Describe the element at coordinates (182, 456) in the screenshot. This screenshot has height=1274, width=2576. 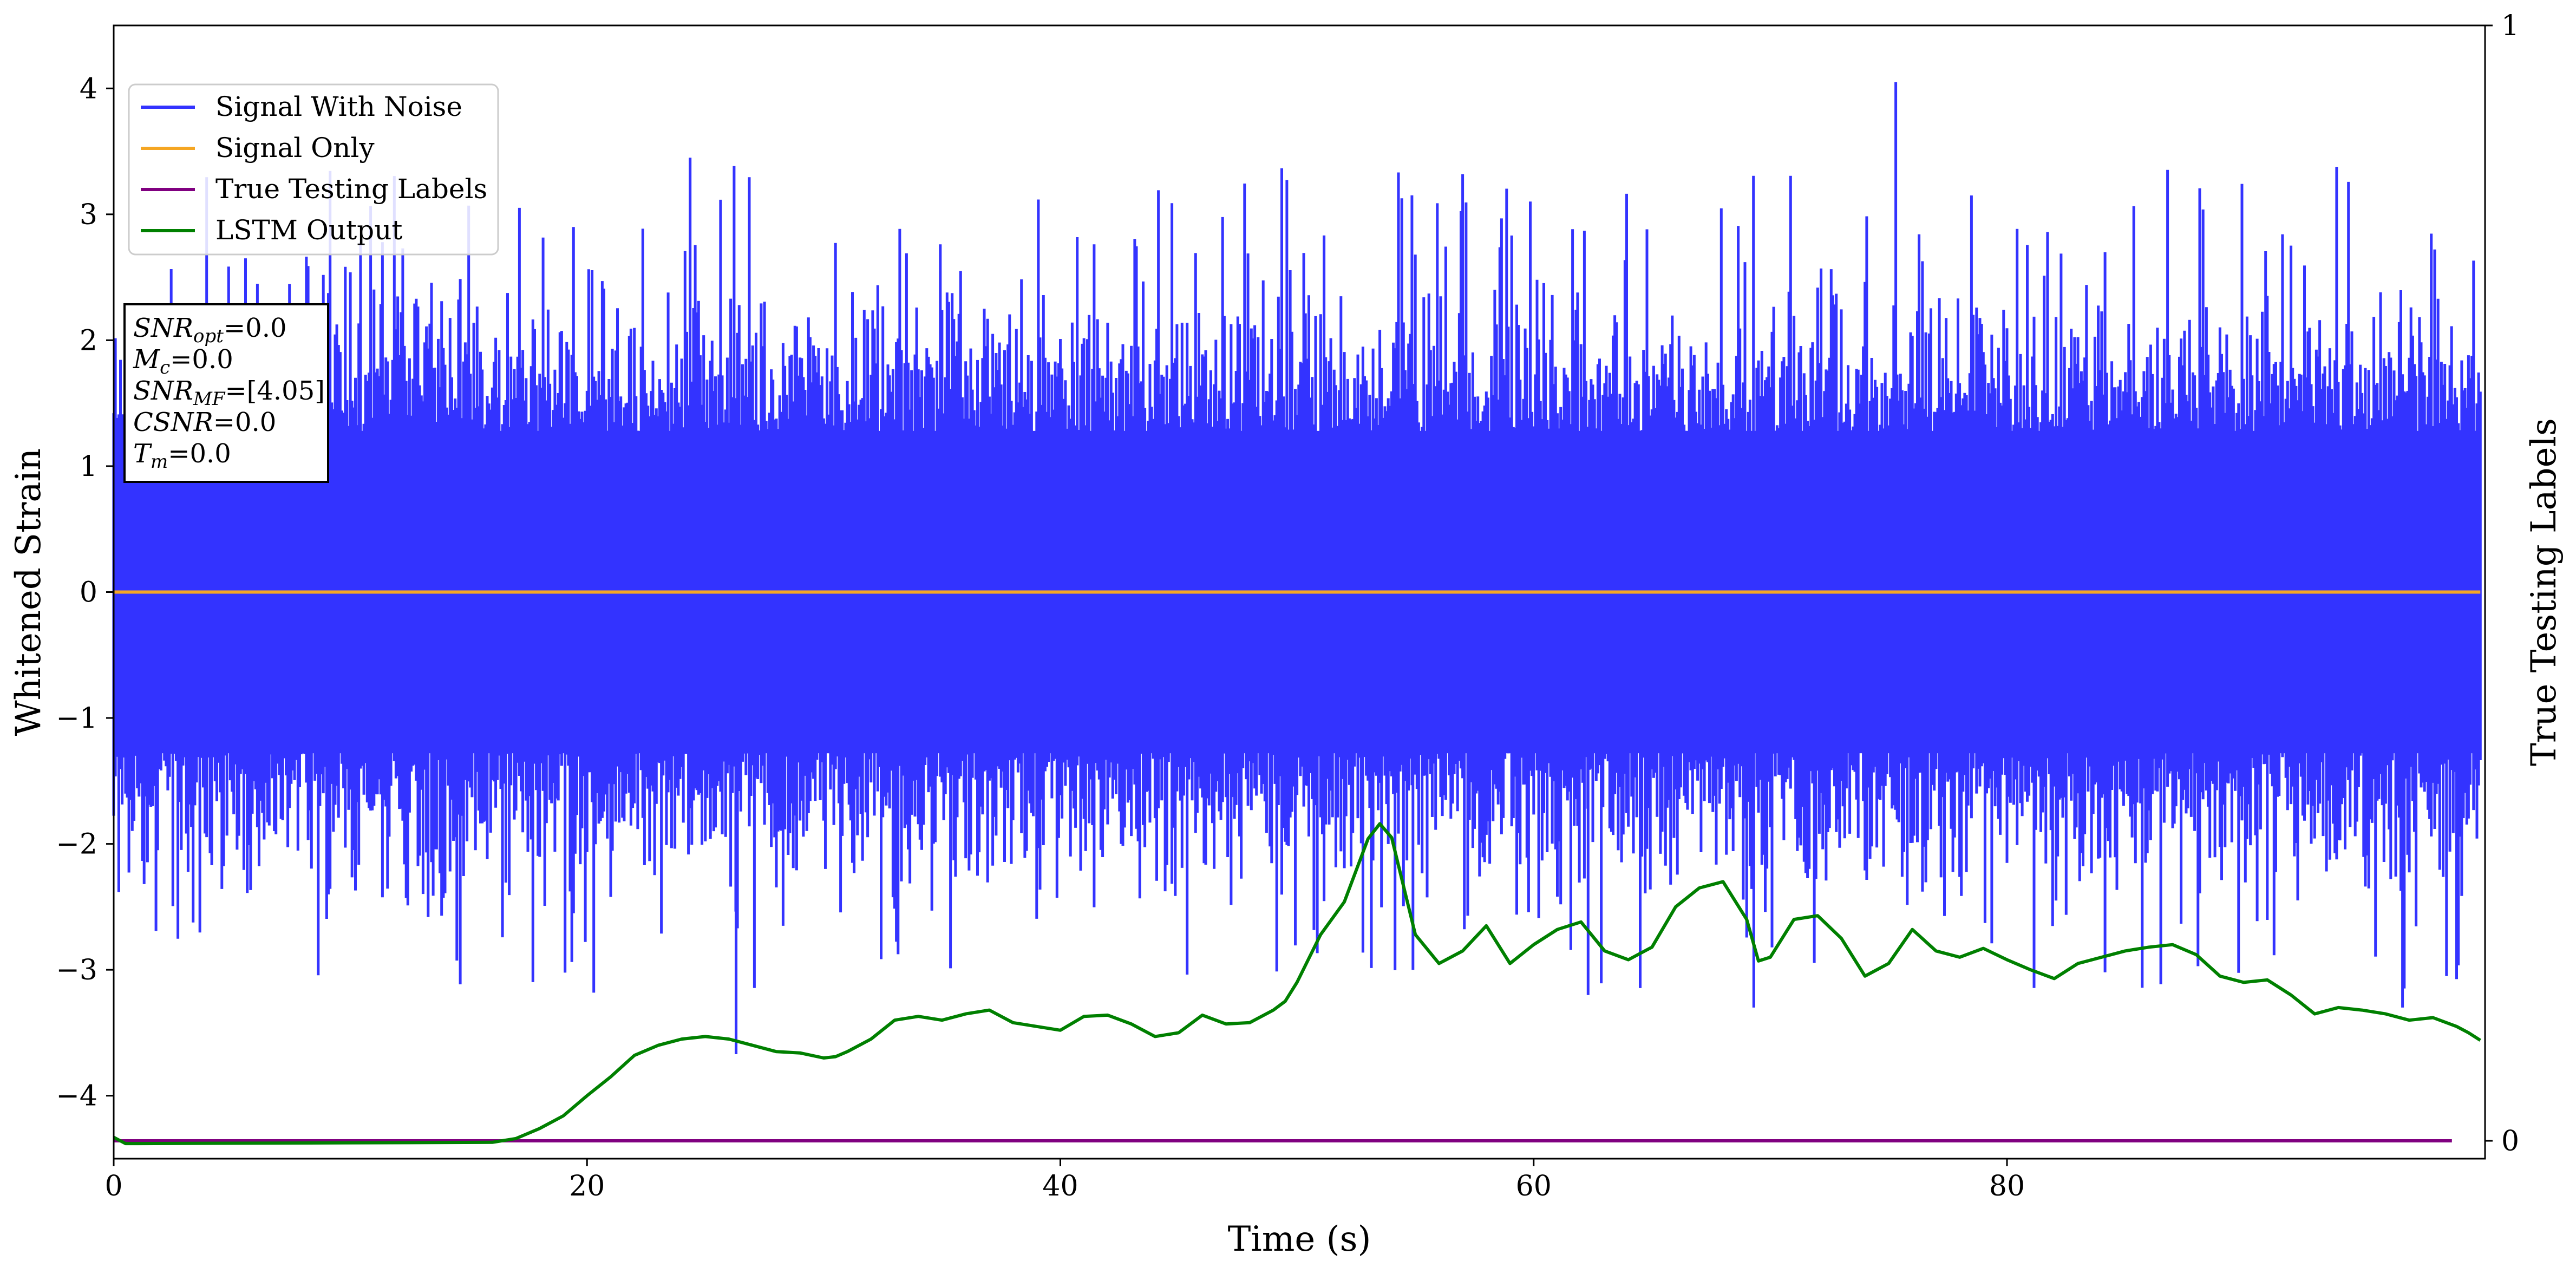
I see `info-box-line: Tm=0.0` at that location.